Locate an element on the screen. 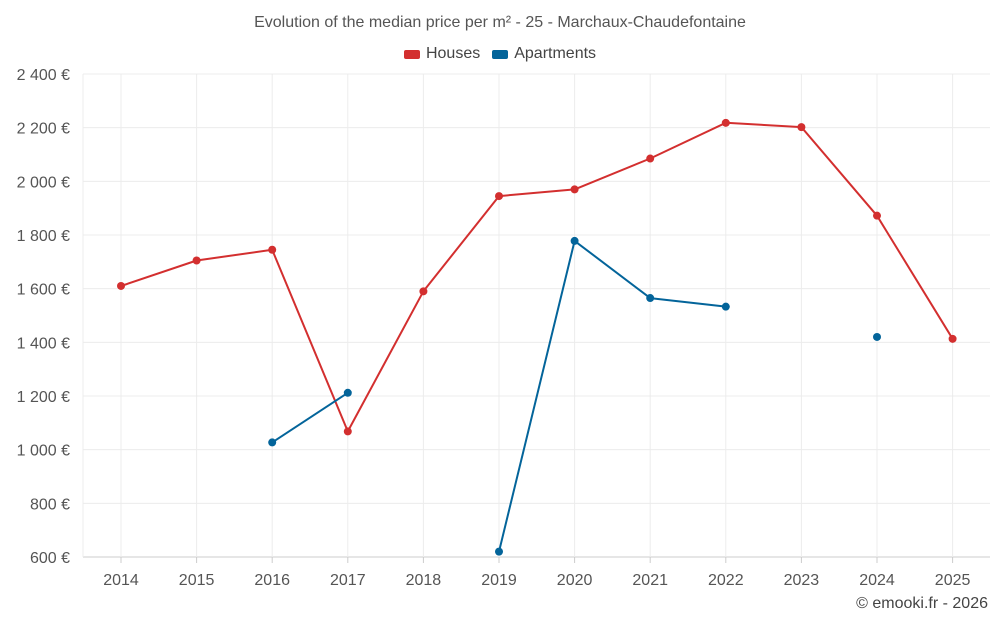 The height and width of the screenshot is (625, 1000). y-tick-label: 1 800 € is located at coordinates (43, 236).